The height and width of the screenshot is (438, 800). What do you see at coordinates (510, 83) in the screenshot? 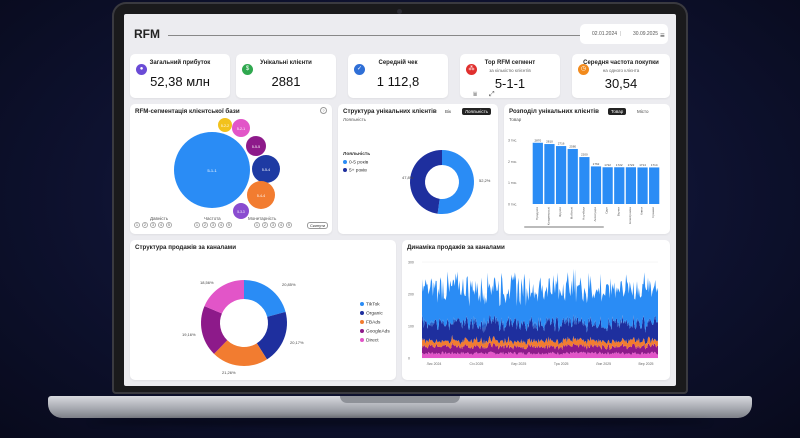
I see `kpi-value: 5-1-1` at bounding box center [510, 83].